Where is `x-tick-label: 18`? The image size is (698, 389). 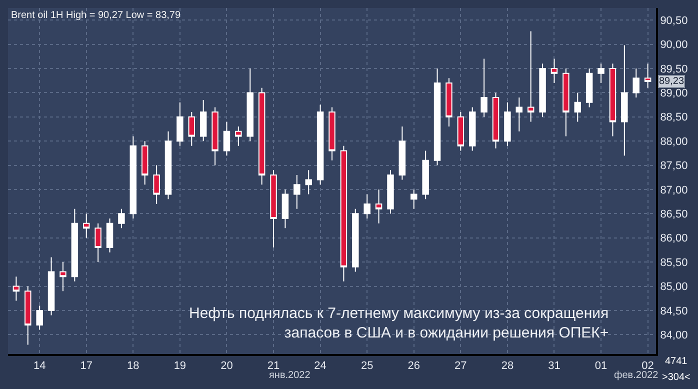 x-tick-label: 18 is located at coordinates (133, 366).